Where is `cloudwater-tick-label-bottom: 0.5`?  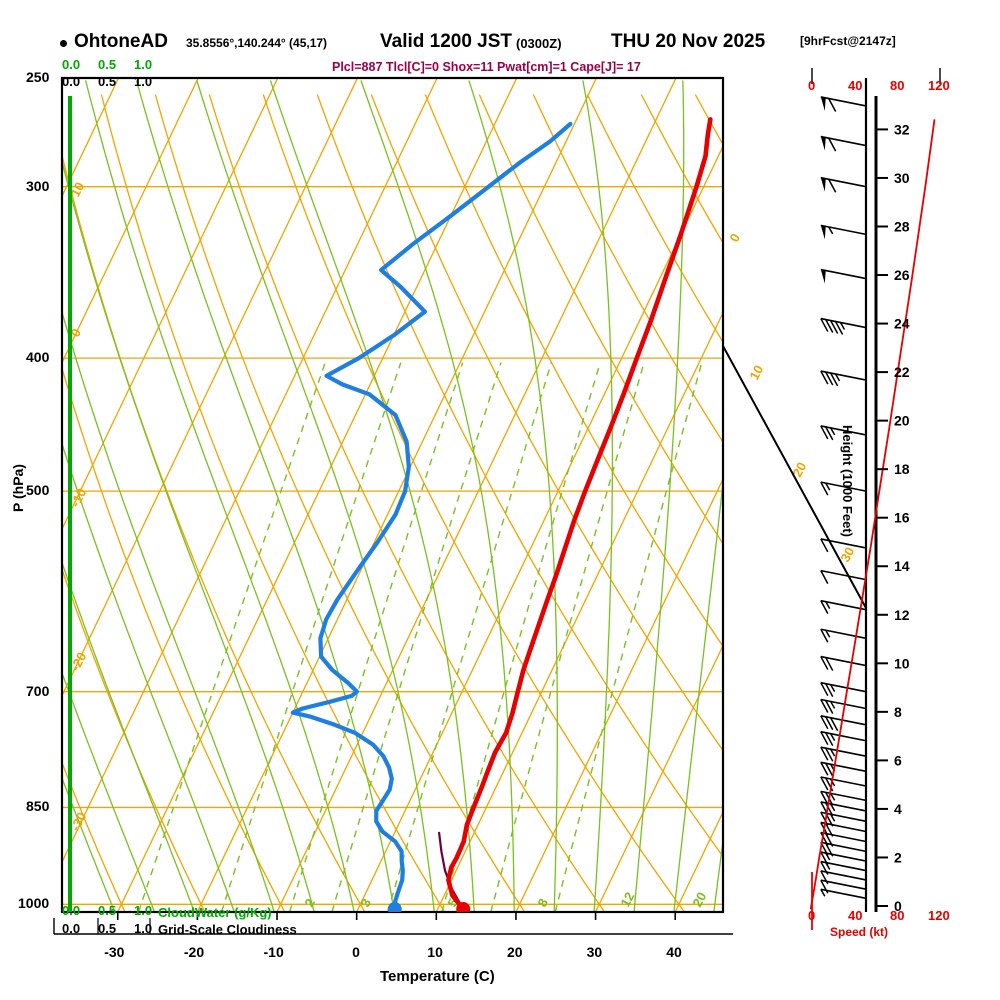 cloudwater-tick-label-bottom: 0.5 is located at coordinates (107, 910).